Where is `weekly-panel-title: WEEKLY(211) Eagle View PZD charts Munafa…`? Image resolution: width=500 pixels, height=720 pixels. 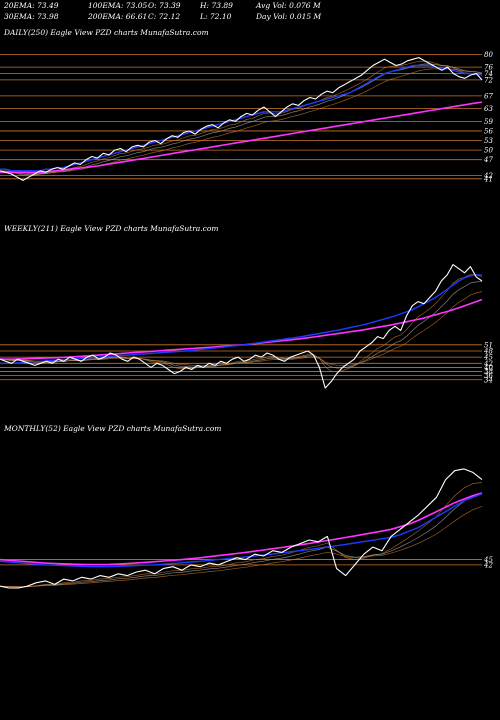
weekly-panel-title: WEEKLY(211) Eagle View PZD charts Munafa… is located at coordinates (111, 228).